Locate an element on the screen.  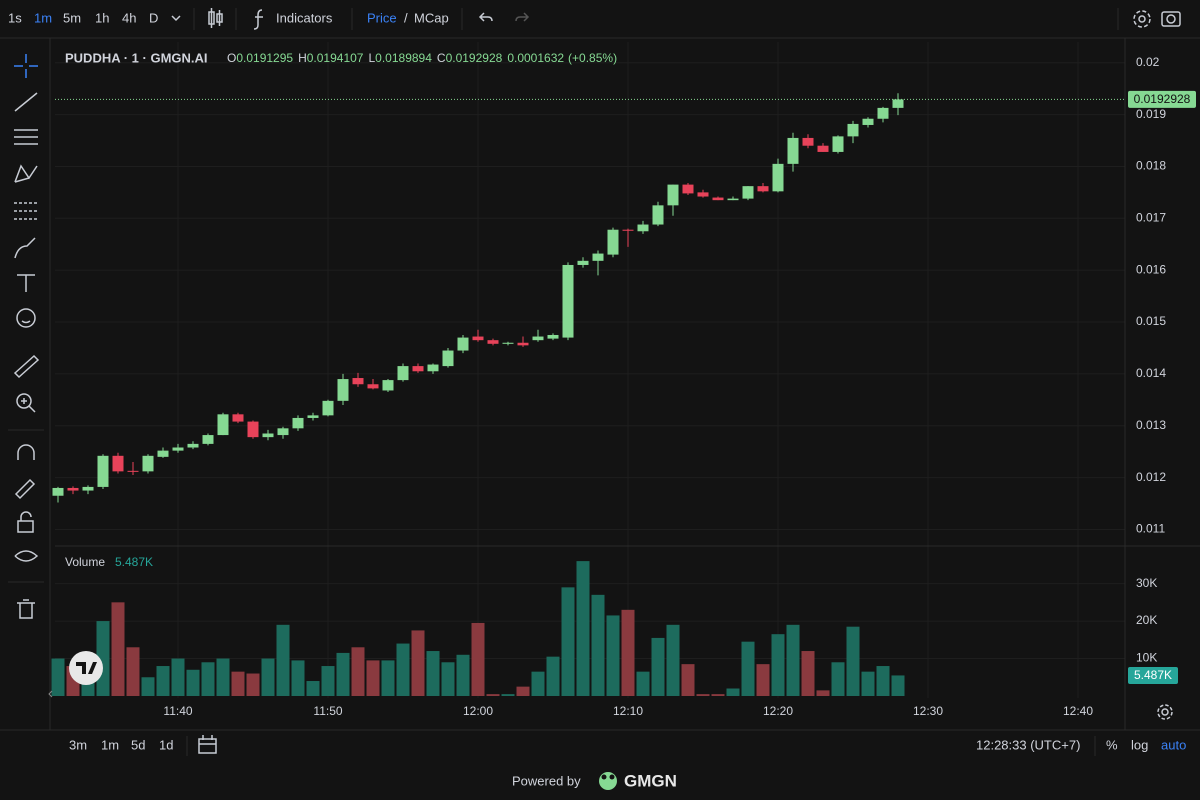
fib-tool is located at coordinates (26, 137).